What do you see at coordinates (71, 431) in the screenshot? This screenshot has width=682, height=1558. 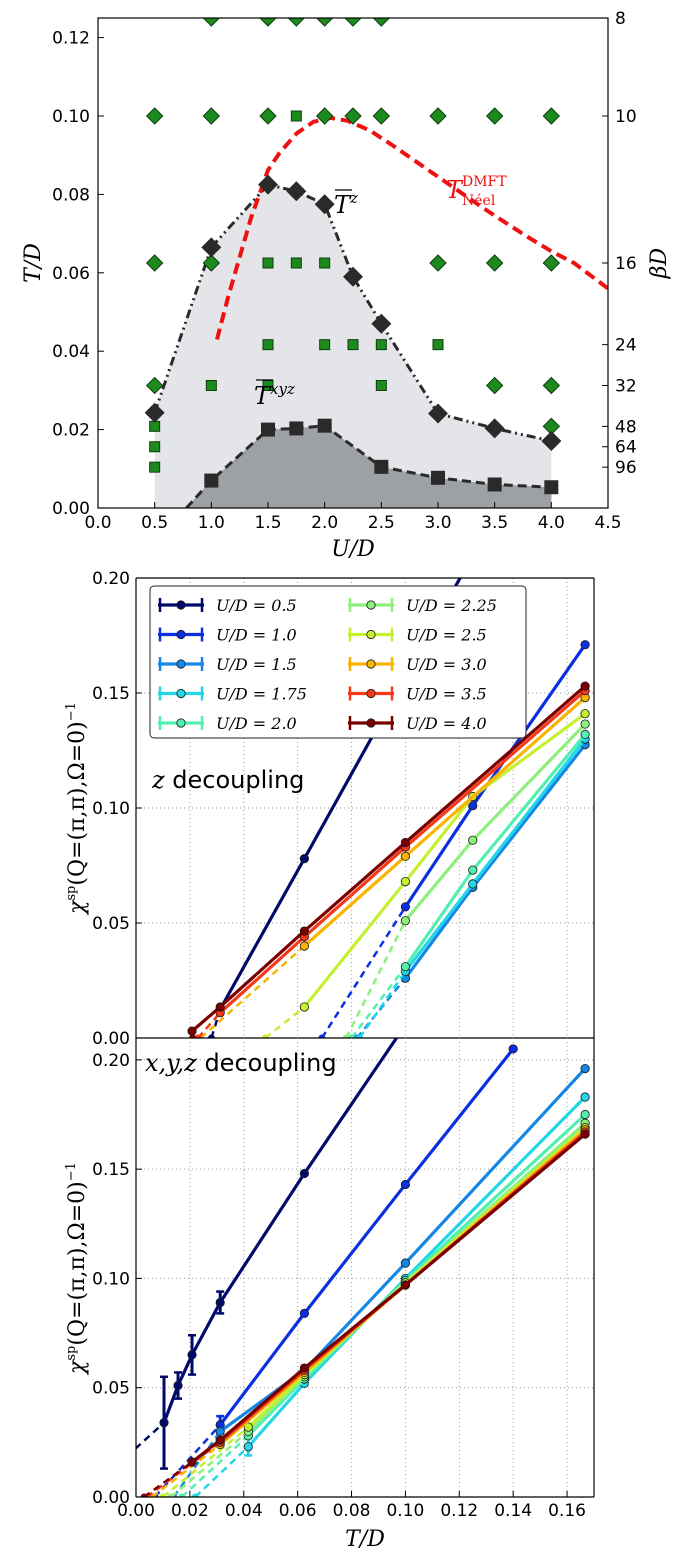 I see `y-tick-label: 0.02` at bounding box center [71, 431].